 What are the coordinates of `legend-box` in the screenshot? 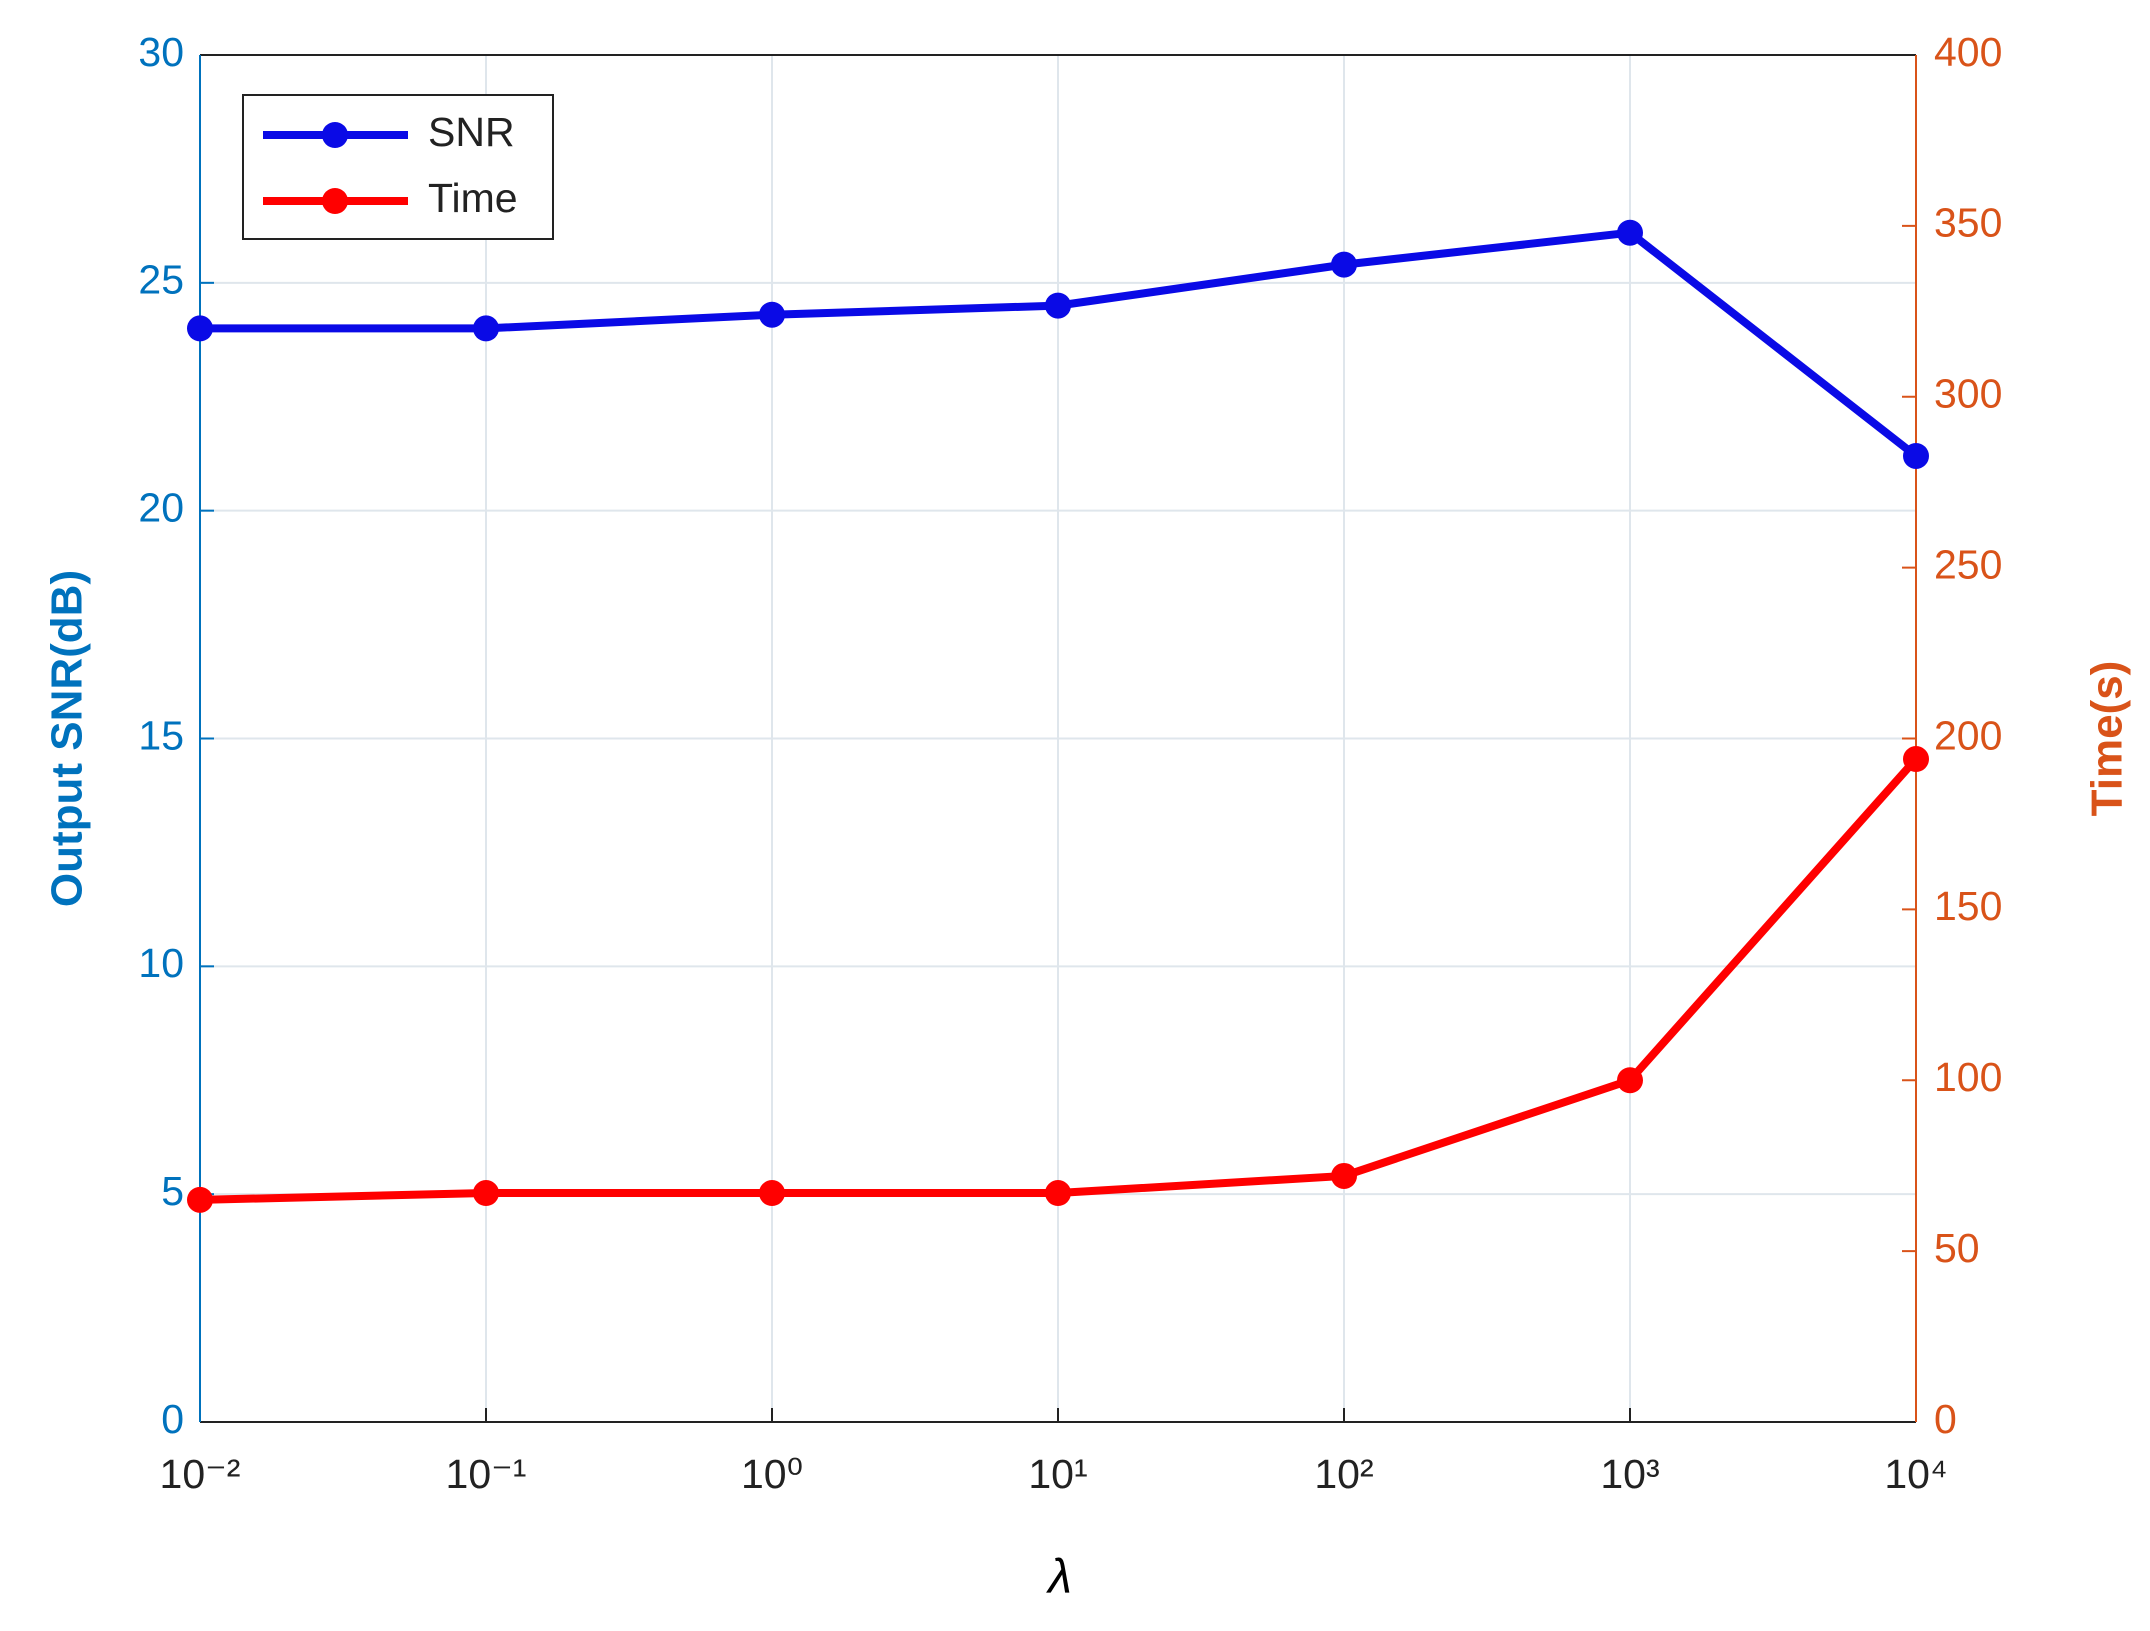 It's located at (398, 167).